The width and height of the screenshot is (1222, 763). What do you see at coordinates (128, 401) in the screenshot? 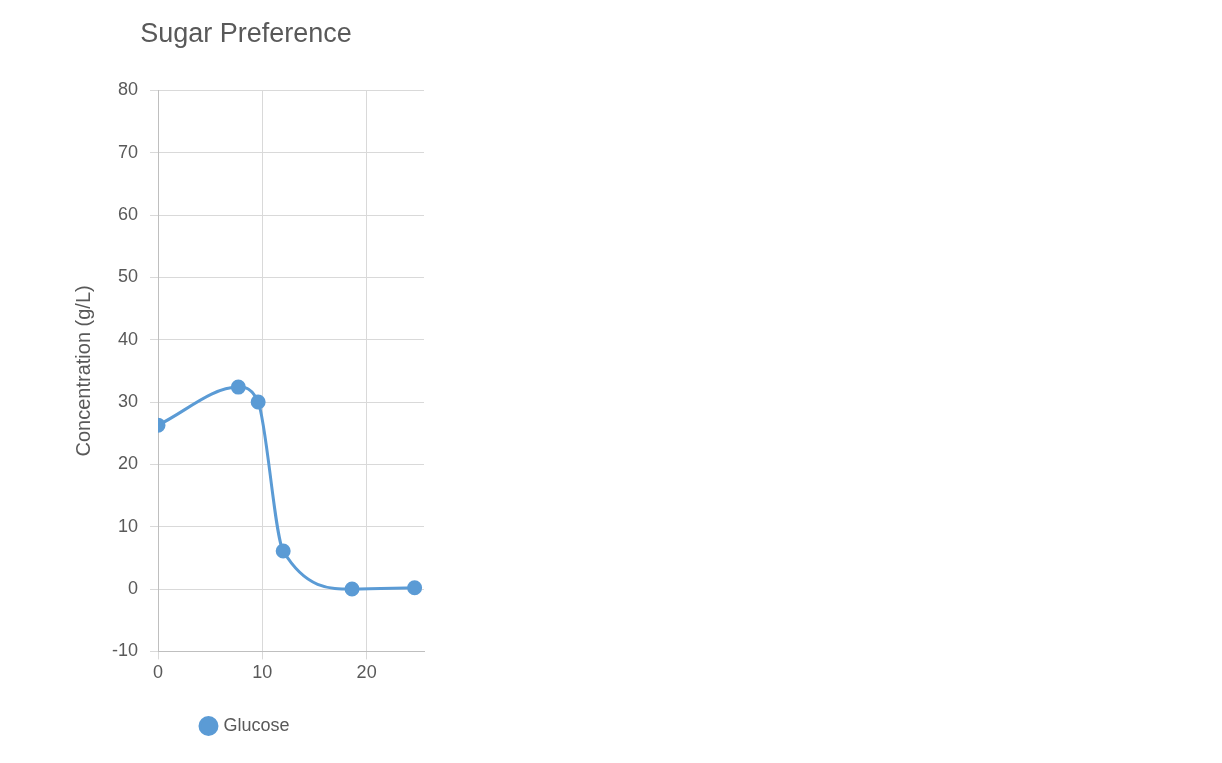
I see `y-tick-label: 30` at bounding box center [128, 401].